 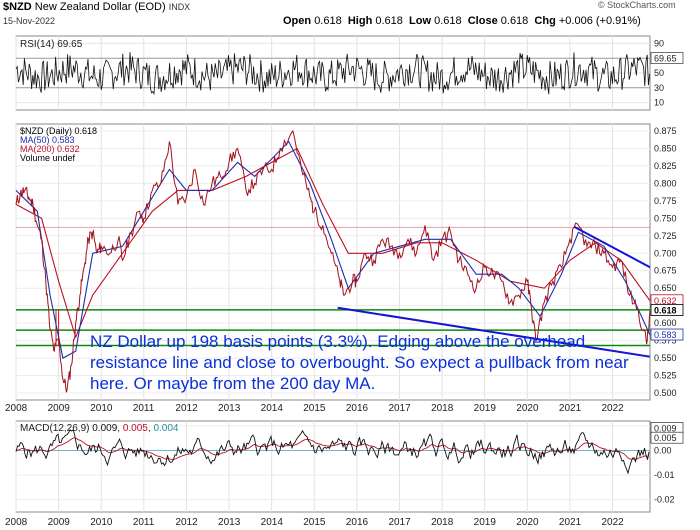 I want to click on price-tick-label: 0.700, so click(x=665, y=253).